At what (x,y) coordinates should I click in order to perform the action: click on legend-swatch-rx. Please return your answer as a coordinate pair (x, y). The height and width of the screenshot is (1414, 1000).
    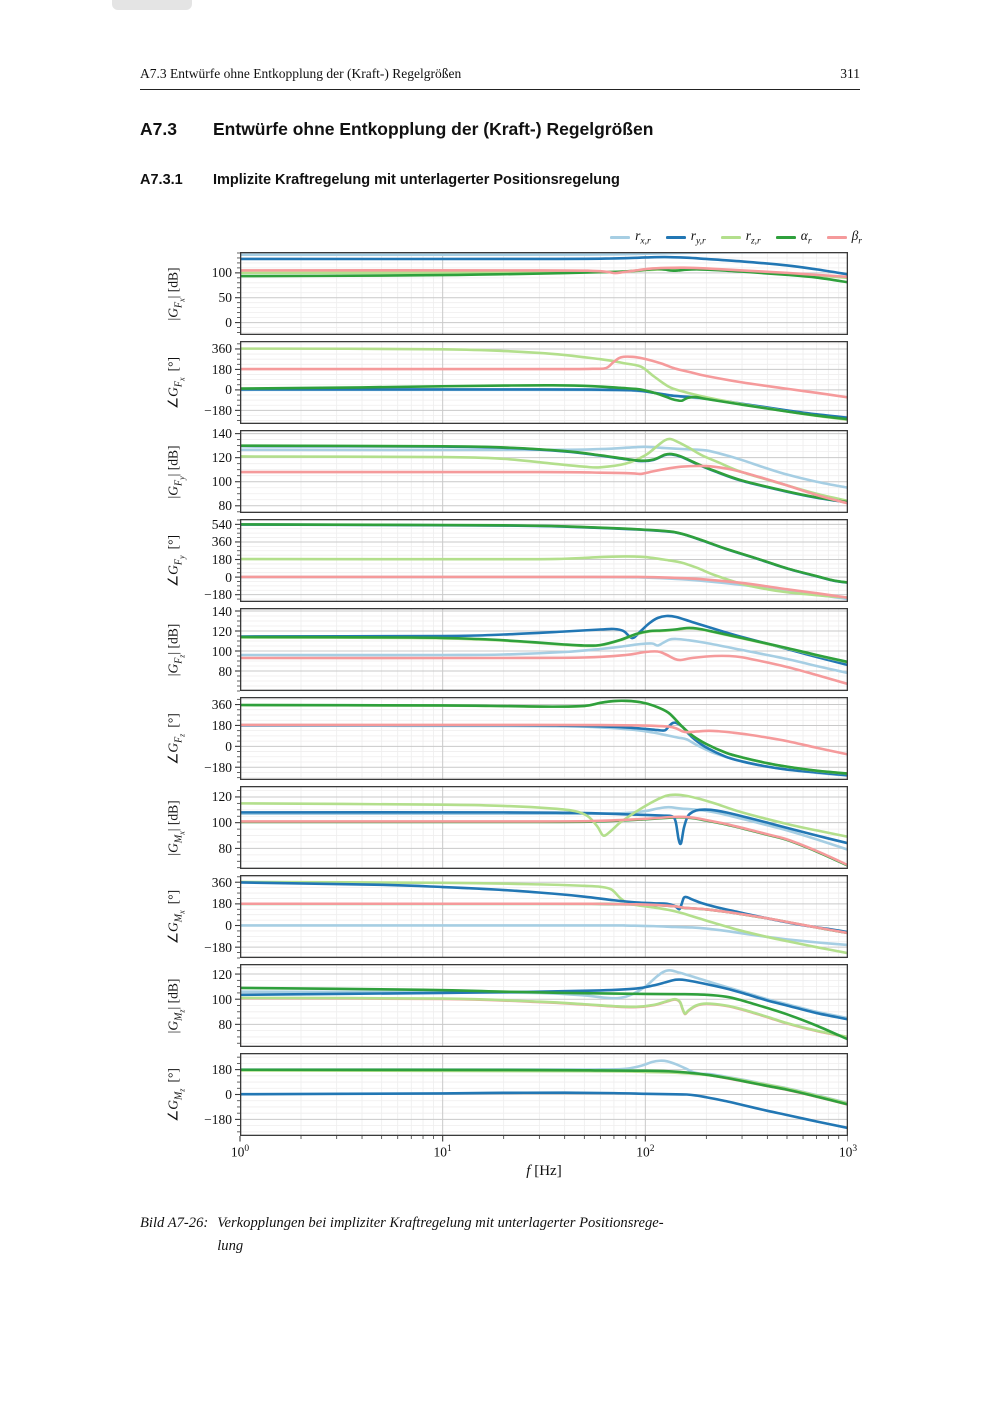
    Looking at the image, I should click on (620, 237).